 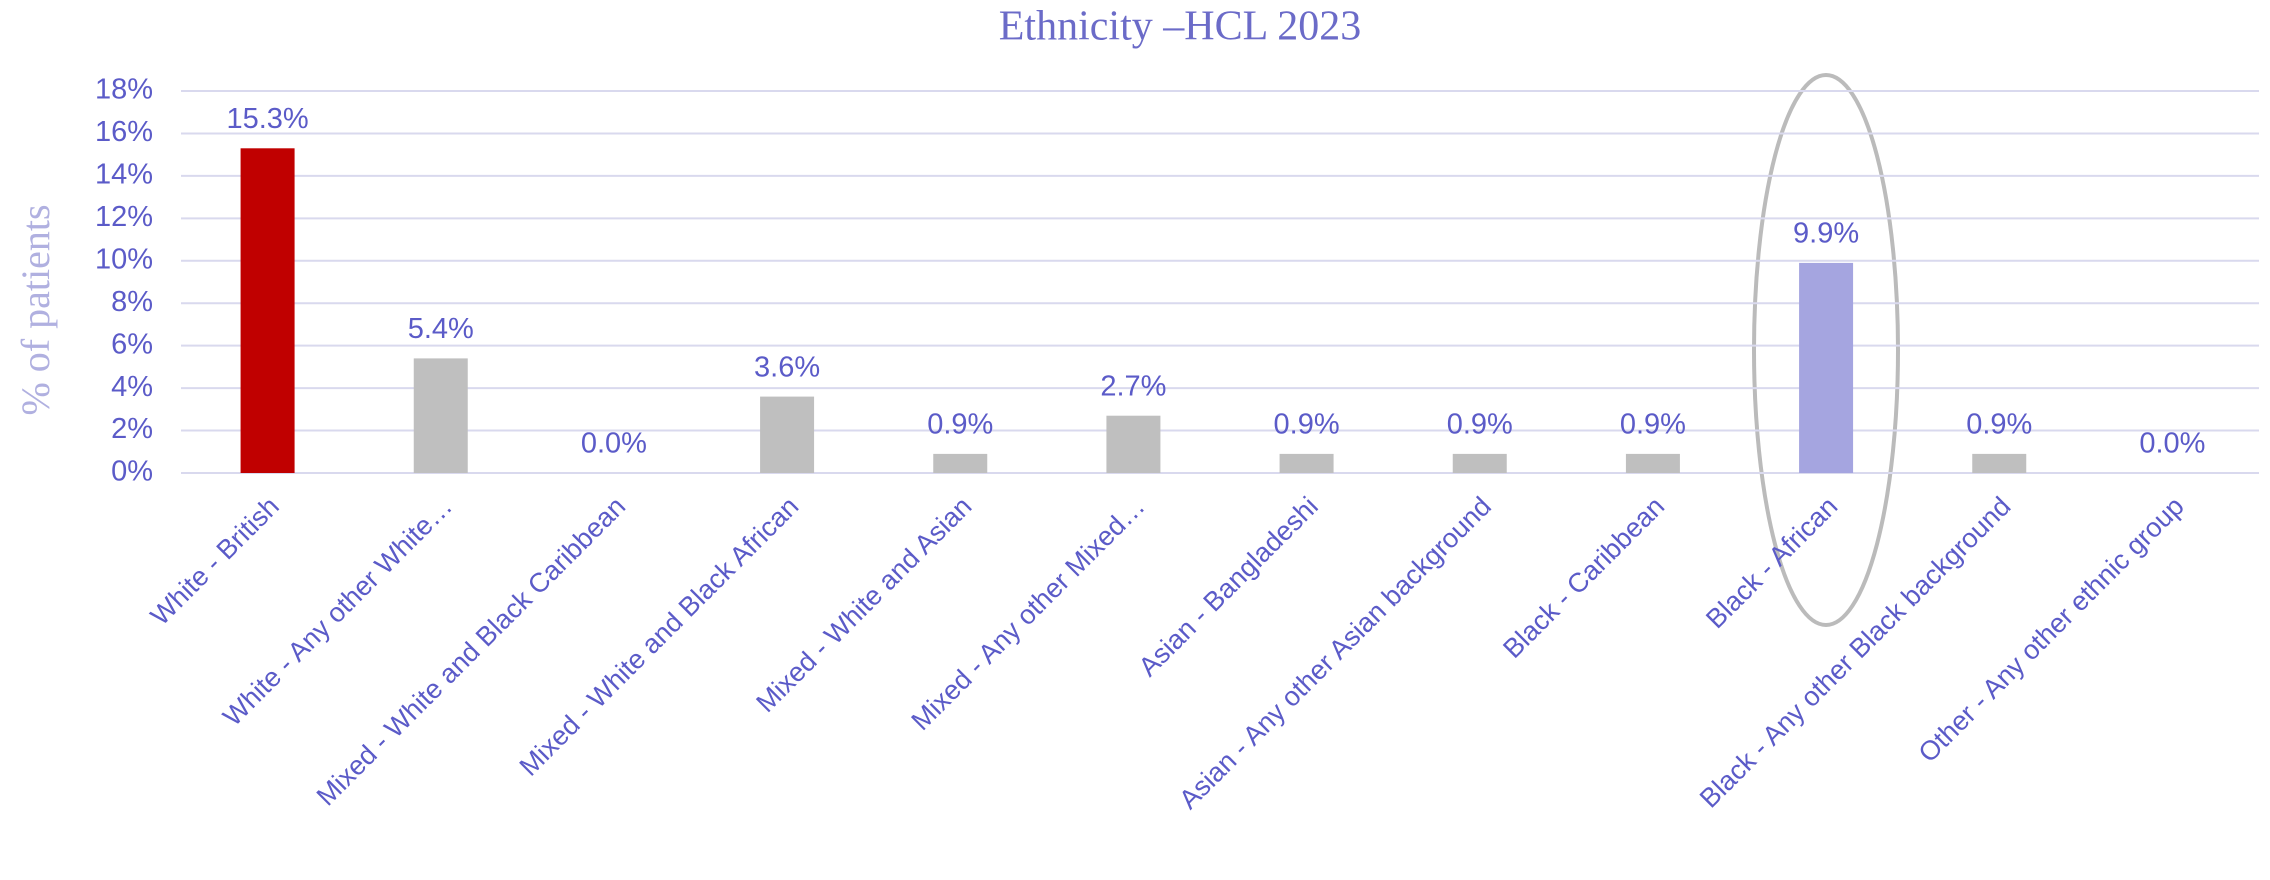 I want to click on value-label: 5.4%, so click(x=441, y=329).